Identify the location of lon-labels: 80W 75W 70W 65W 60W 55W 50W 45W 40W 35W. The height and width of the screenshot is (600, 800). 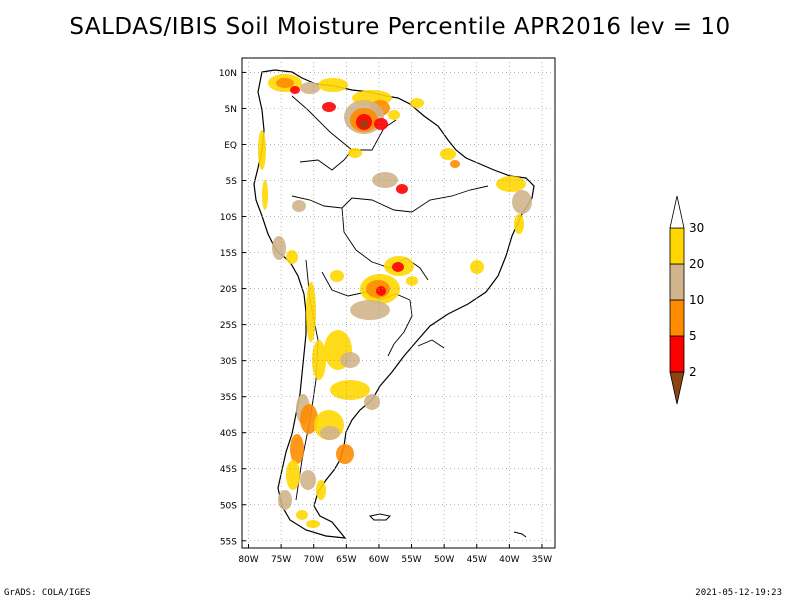
(395, 560).